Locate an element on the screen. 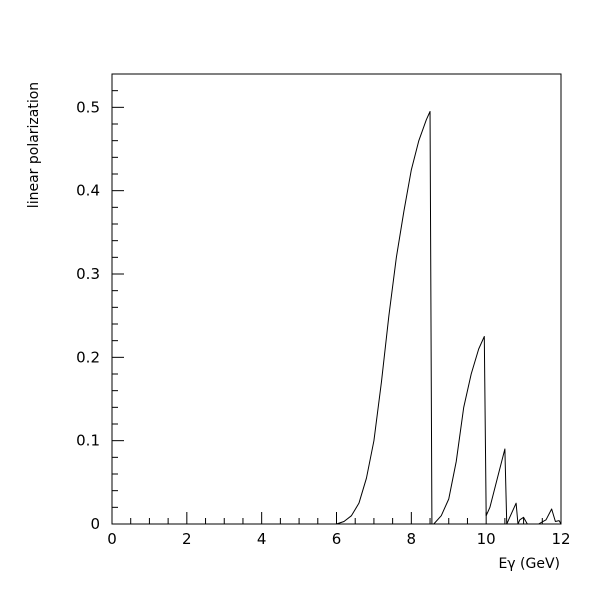  x-tick-label: 12 is located at coordinates (560, 539).